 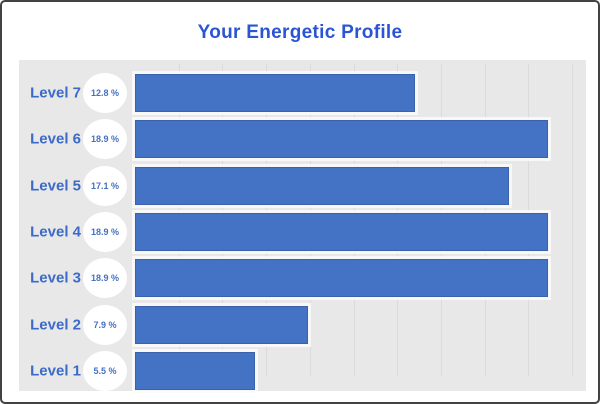 I want to click on chart-row: Level 7 12.8 %, so click(x=302, y=93).